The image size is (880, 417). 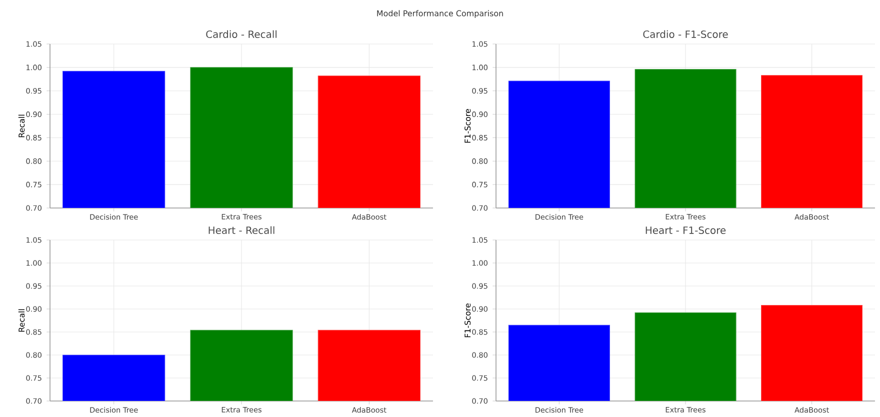 What do you see at coordinates (686, 230) in the screenshot?
I see `chart-title: Heart - F1-Score` at bounding box center [686, 230].